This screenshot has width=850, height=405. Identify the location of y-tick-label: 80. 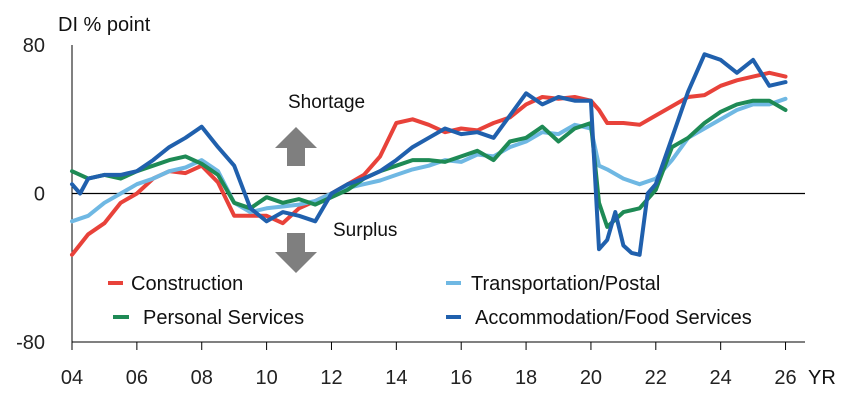
(34, 46).